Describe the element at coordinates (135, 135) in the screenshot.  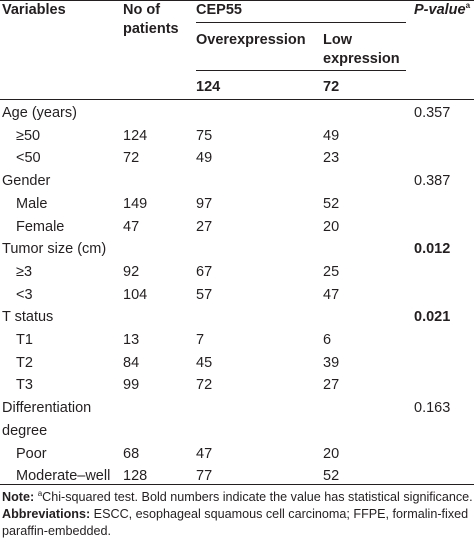
I see `row-patients: 124` at that location.